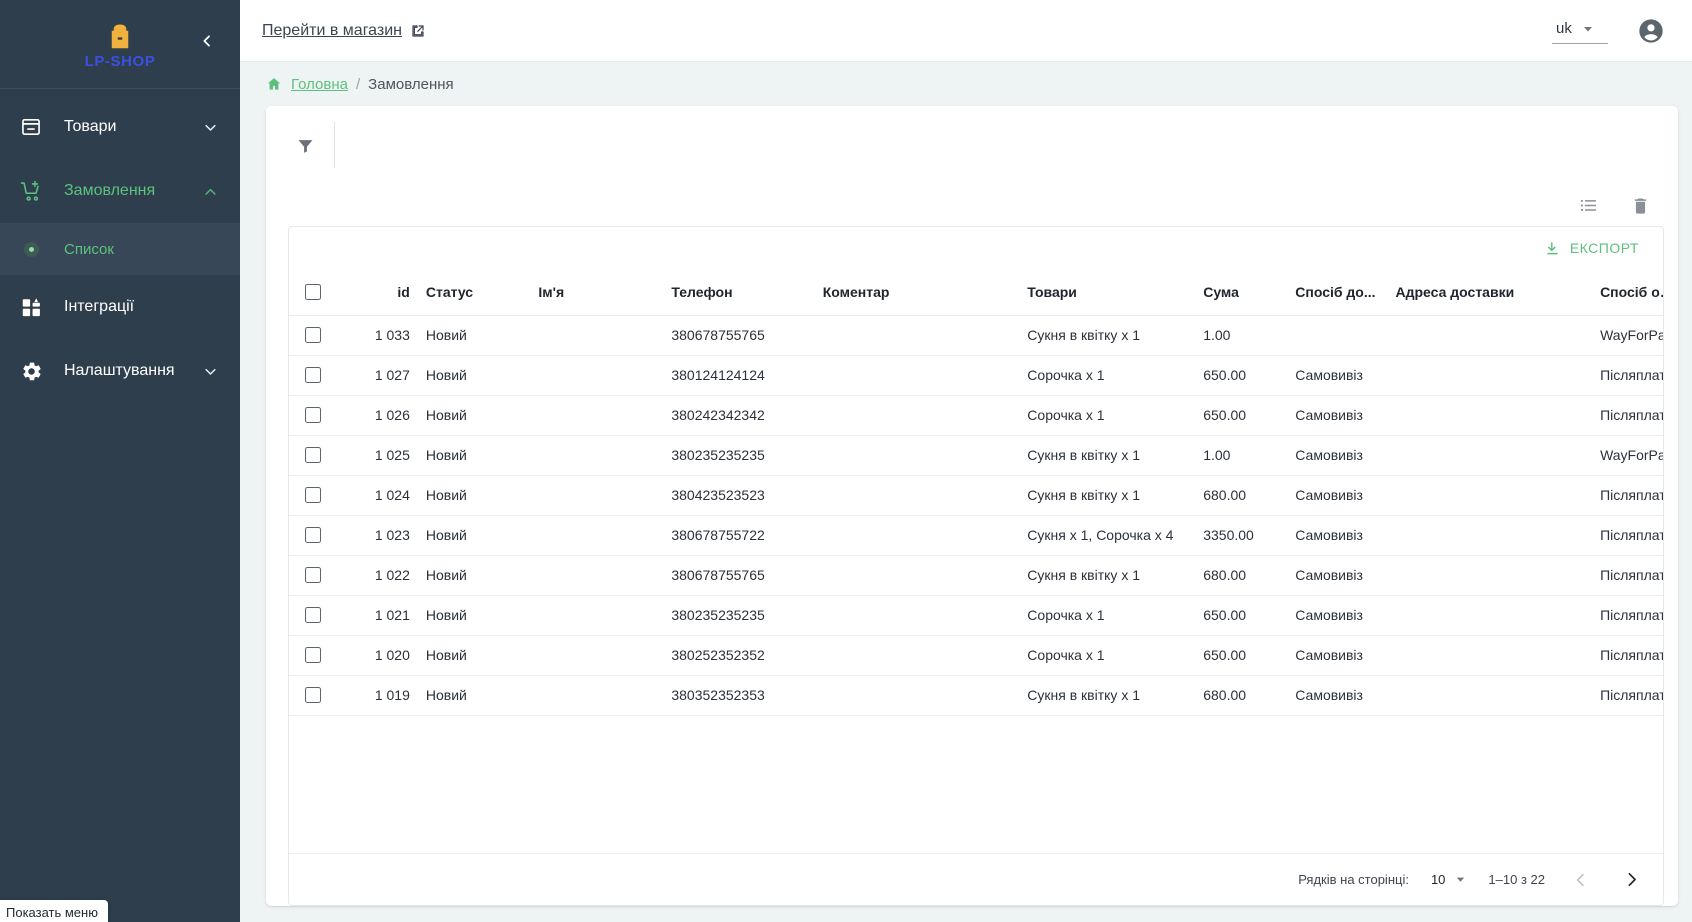 This screenshot has width=1692, height=922. I want to click on caret-down-icon, so click(1587, 28).